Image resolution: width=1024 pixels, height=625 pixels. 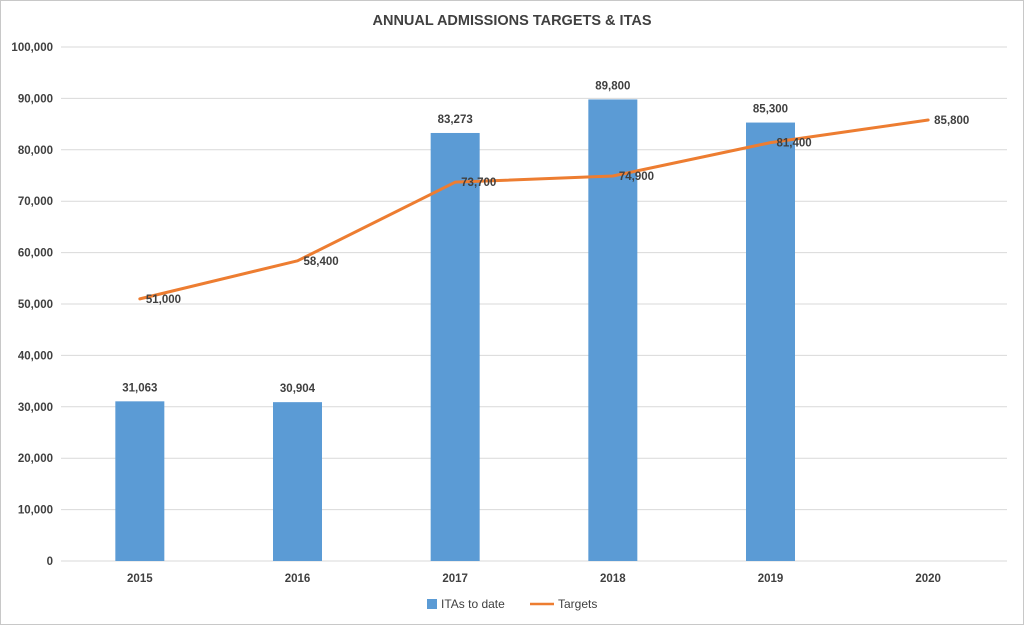 What do you see at coordinates (613, 579) in the screenshot?
I see `x-tick-label: 2018` at bounding box center [613, 579].